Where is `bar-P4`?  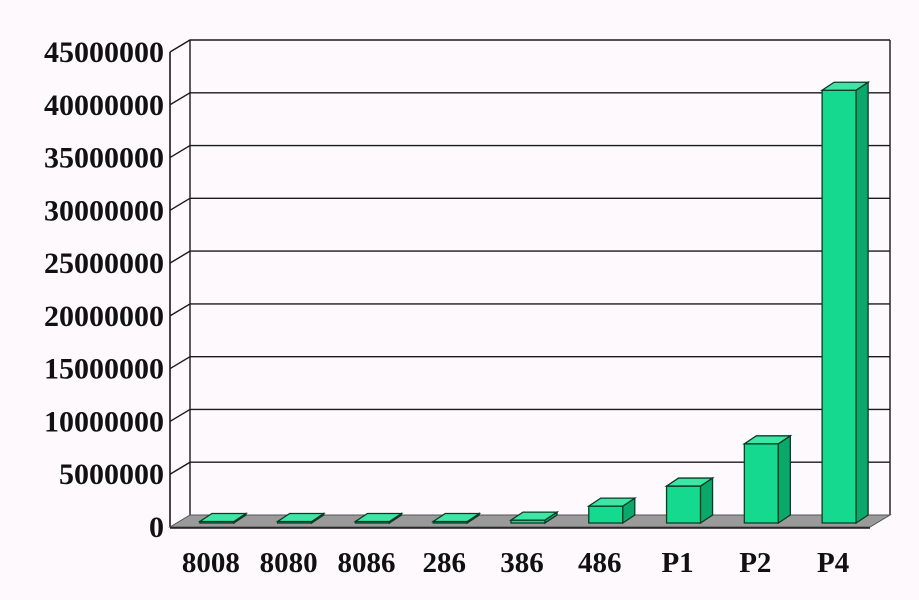
bar-P4 is located at coordinates (839, 306).